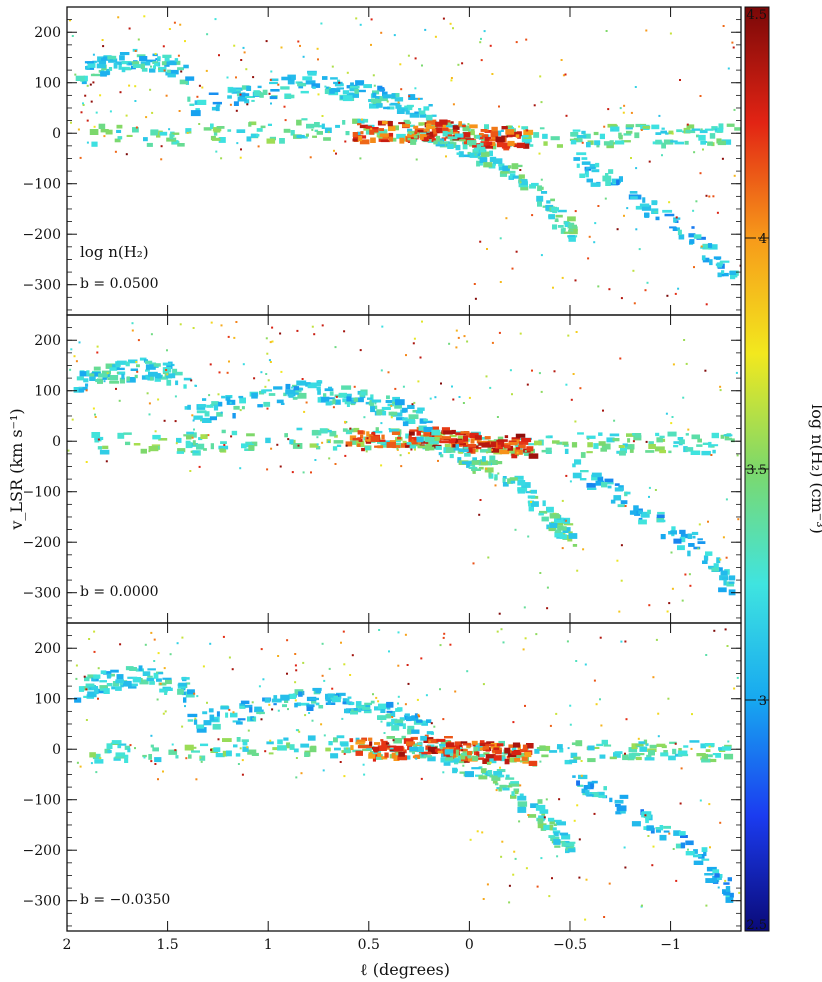 This screenshot has height=982, width=822. Describe the element at coordinates (42, 185) in the screenshot. I see `y-tick-label: −100` at that location.